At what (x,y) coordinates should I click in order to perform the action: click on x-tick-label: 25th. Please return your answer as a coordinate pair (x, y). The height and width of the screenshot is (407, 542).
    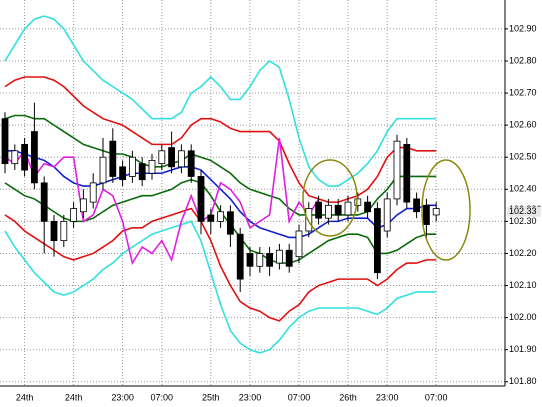
    Looking at the image, I should click on (211, 397).